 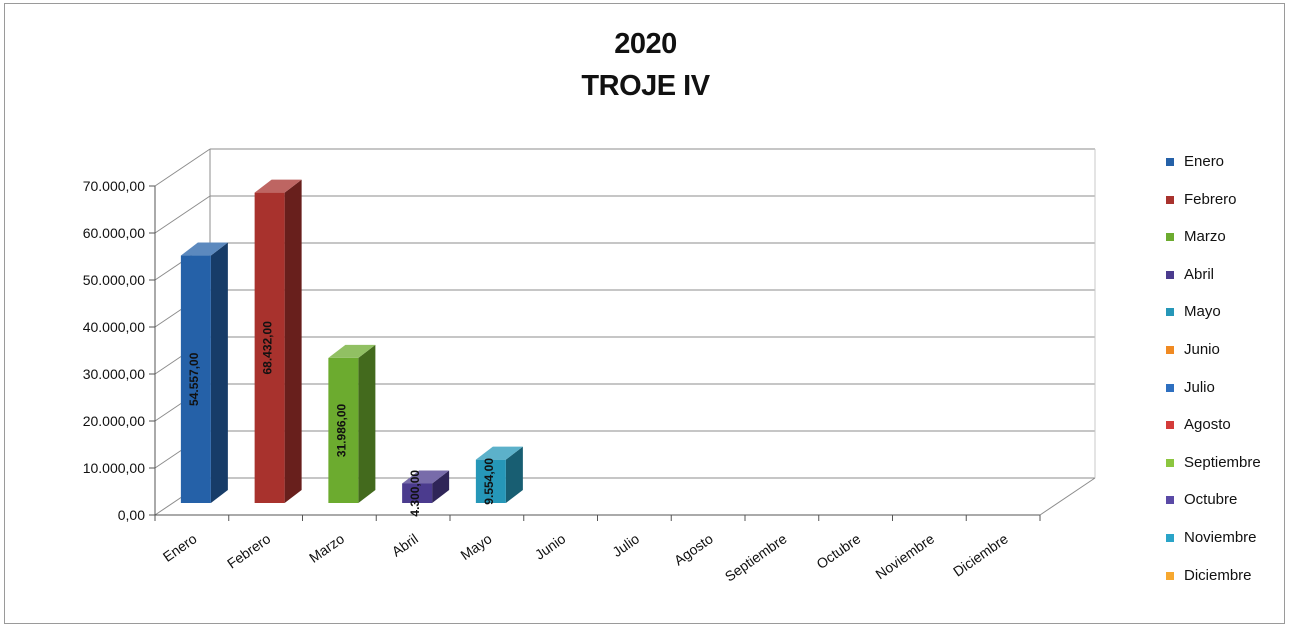 I want to click on floor-right-edge, so click(x=1067, y=496).